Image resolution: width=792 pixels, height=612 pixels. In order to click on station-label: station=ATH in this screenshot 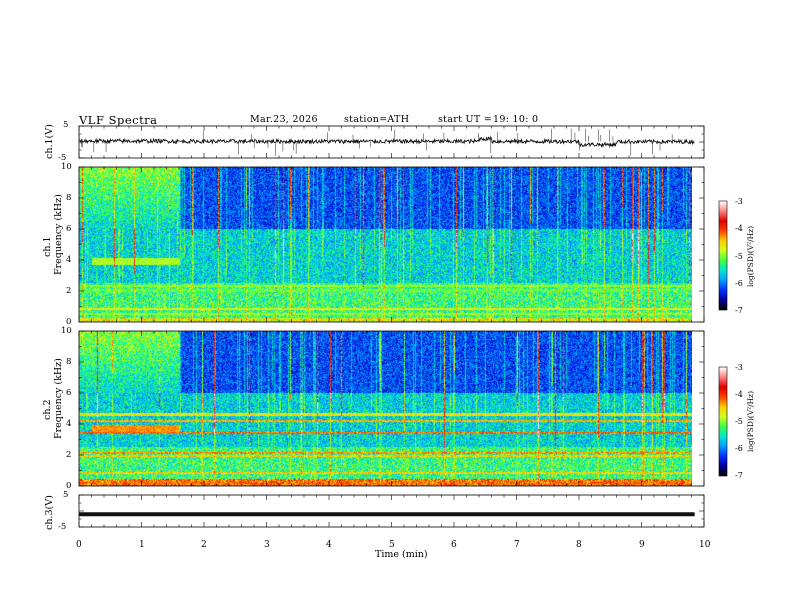, I will do `click(377, 119)`.